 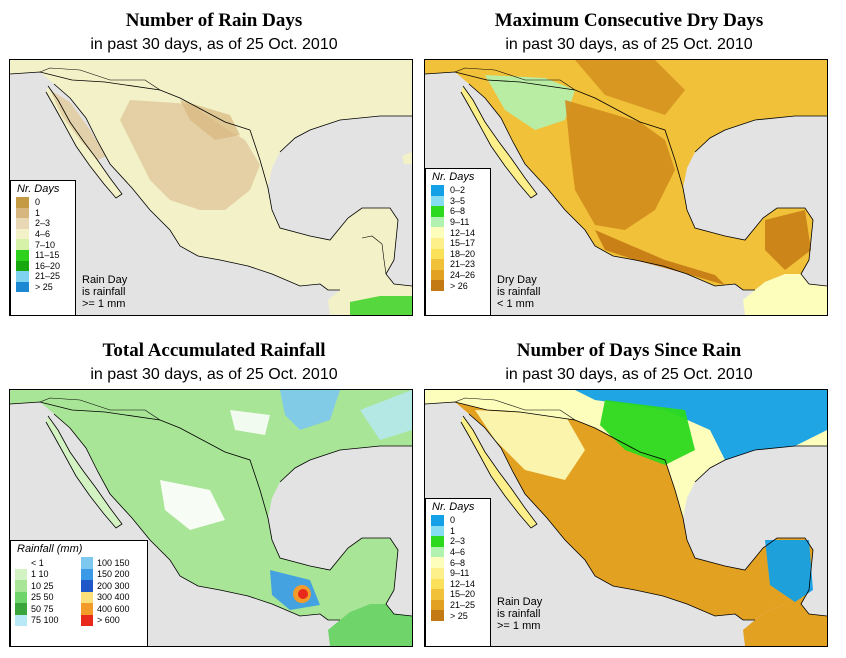 I want to click on legend-label: 50 75, so click(x=42, y=608).